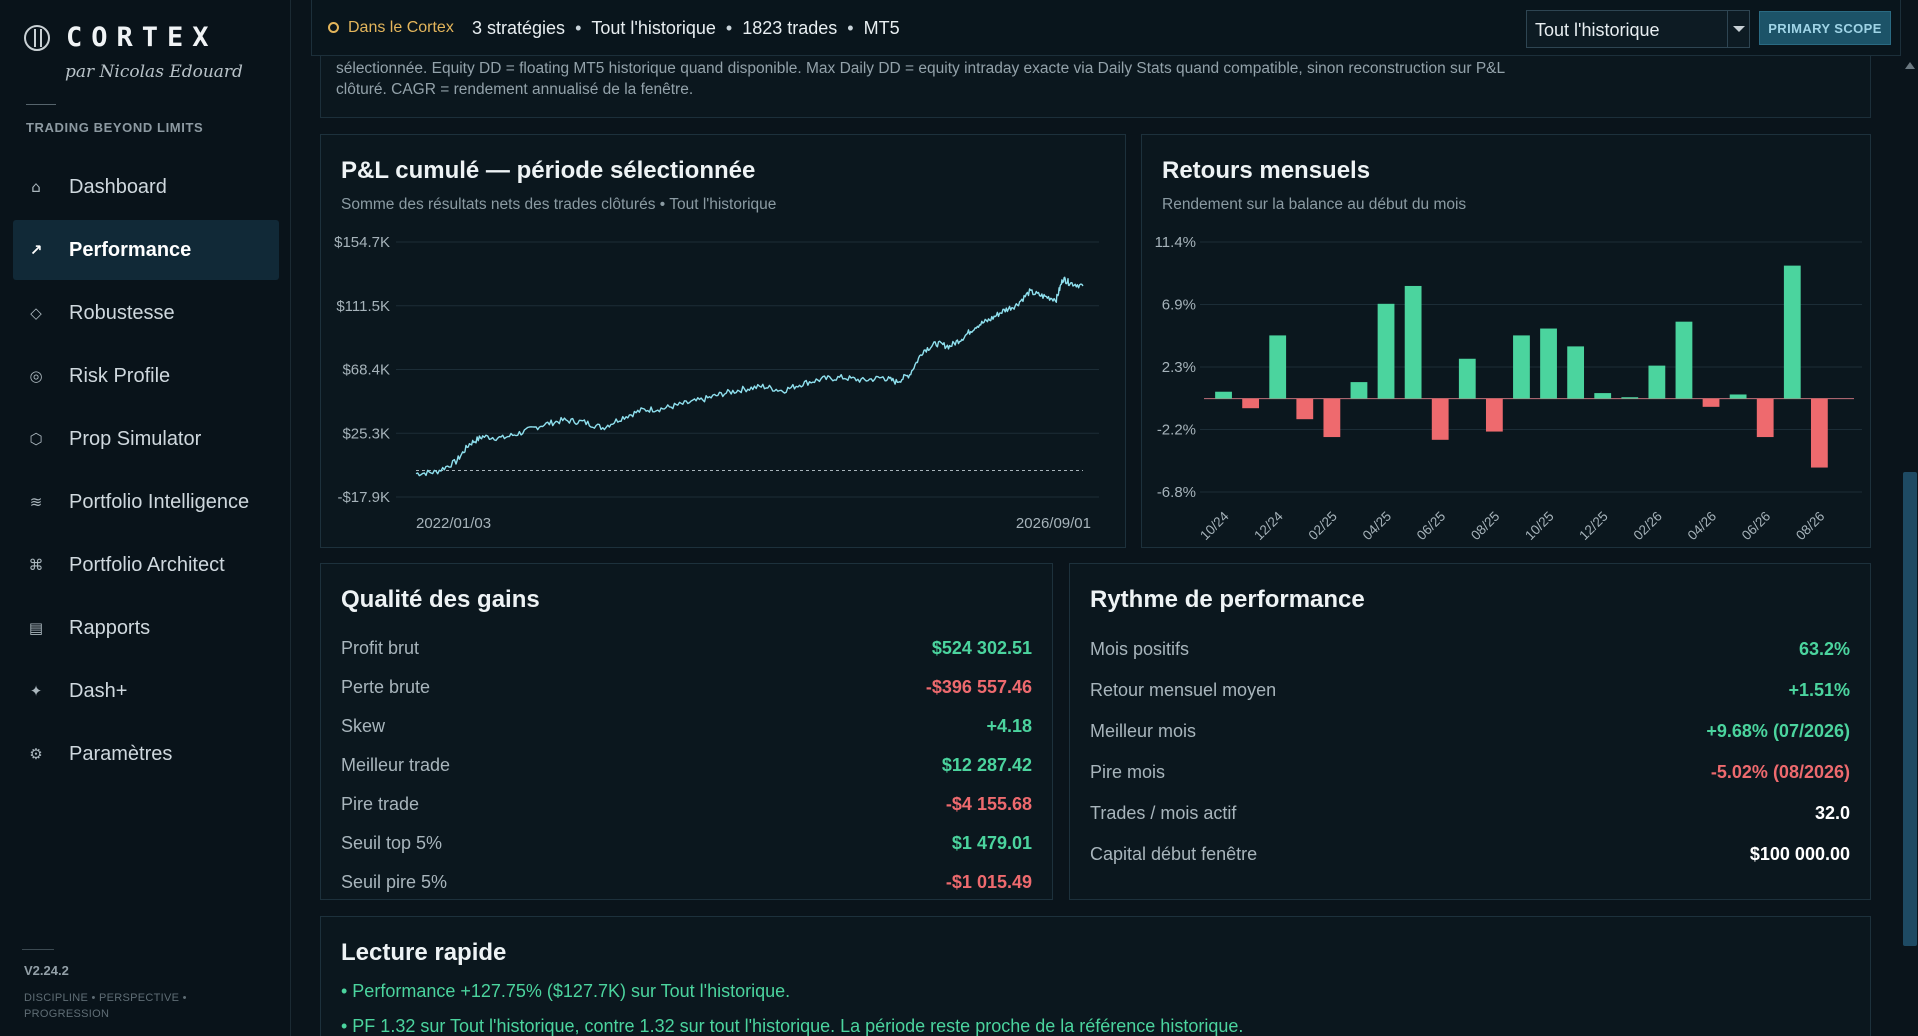 The width and height of the screenshot is (1918, 1036). What do you see at coordinates (41, 104) in the screenshot?
I see `brand-divider` at bounding box center [41, 104].